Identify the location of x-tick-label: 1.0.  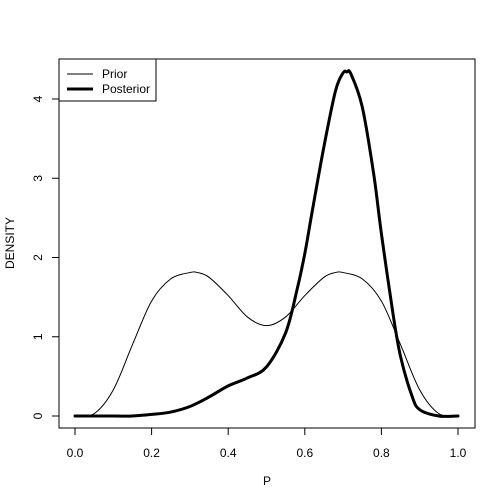
(458, 453).